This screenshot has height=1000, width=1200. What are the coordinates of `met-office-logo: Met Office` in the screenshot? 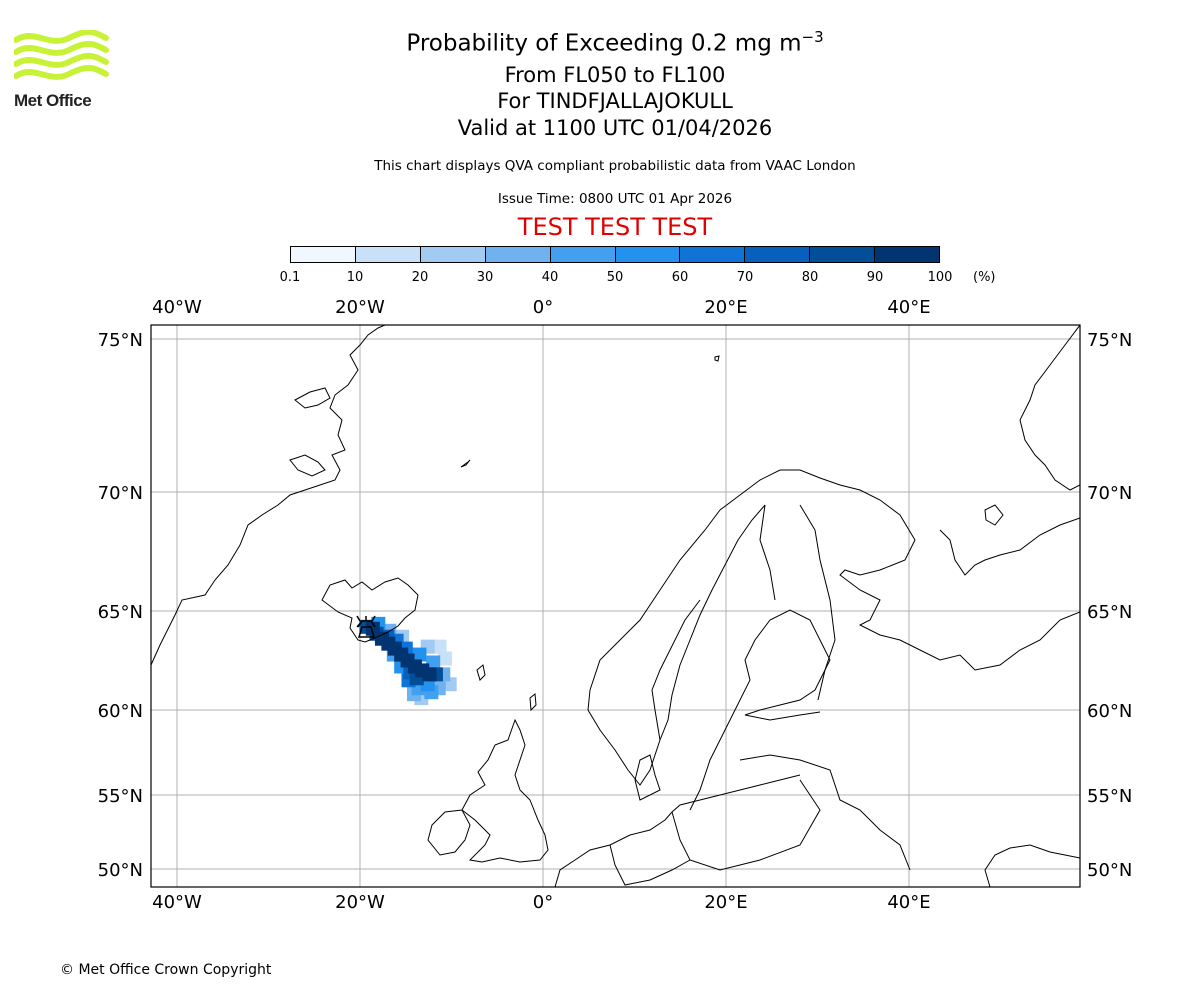 It's located at (61, 71).